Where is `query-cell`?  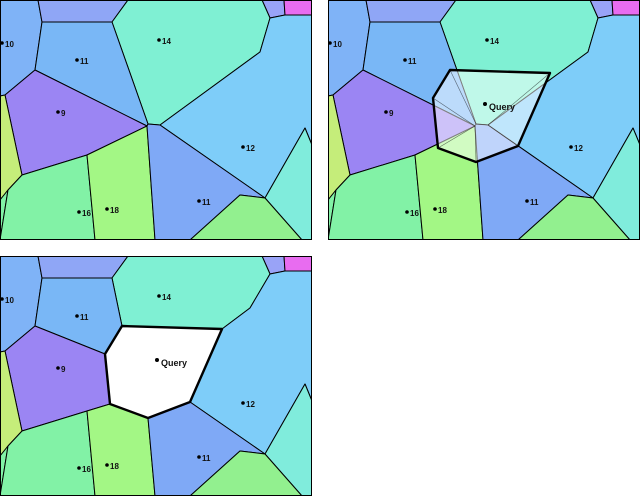
query-cell is located at coordinates (163, 372).